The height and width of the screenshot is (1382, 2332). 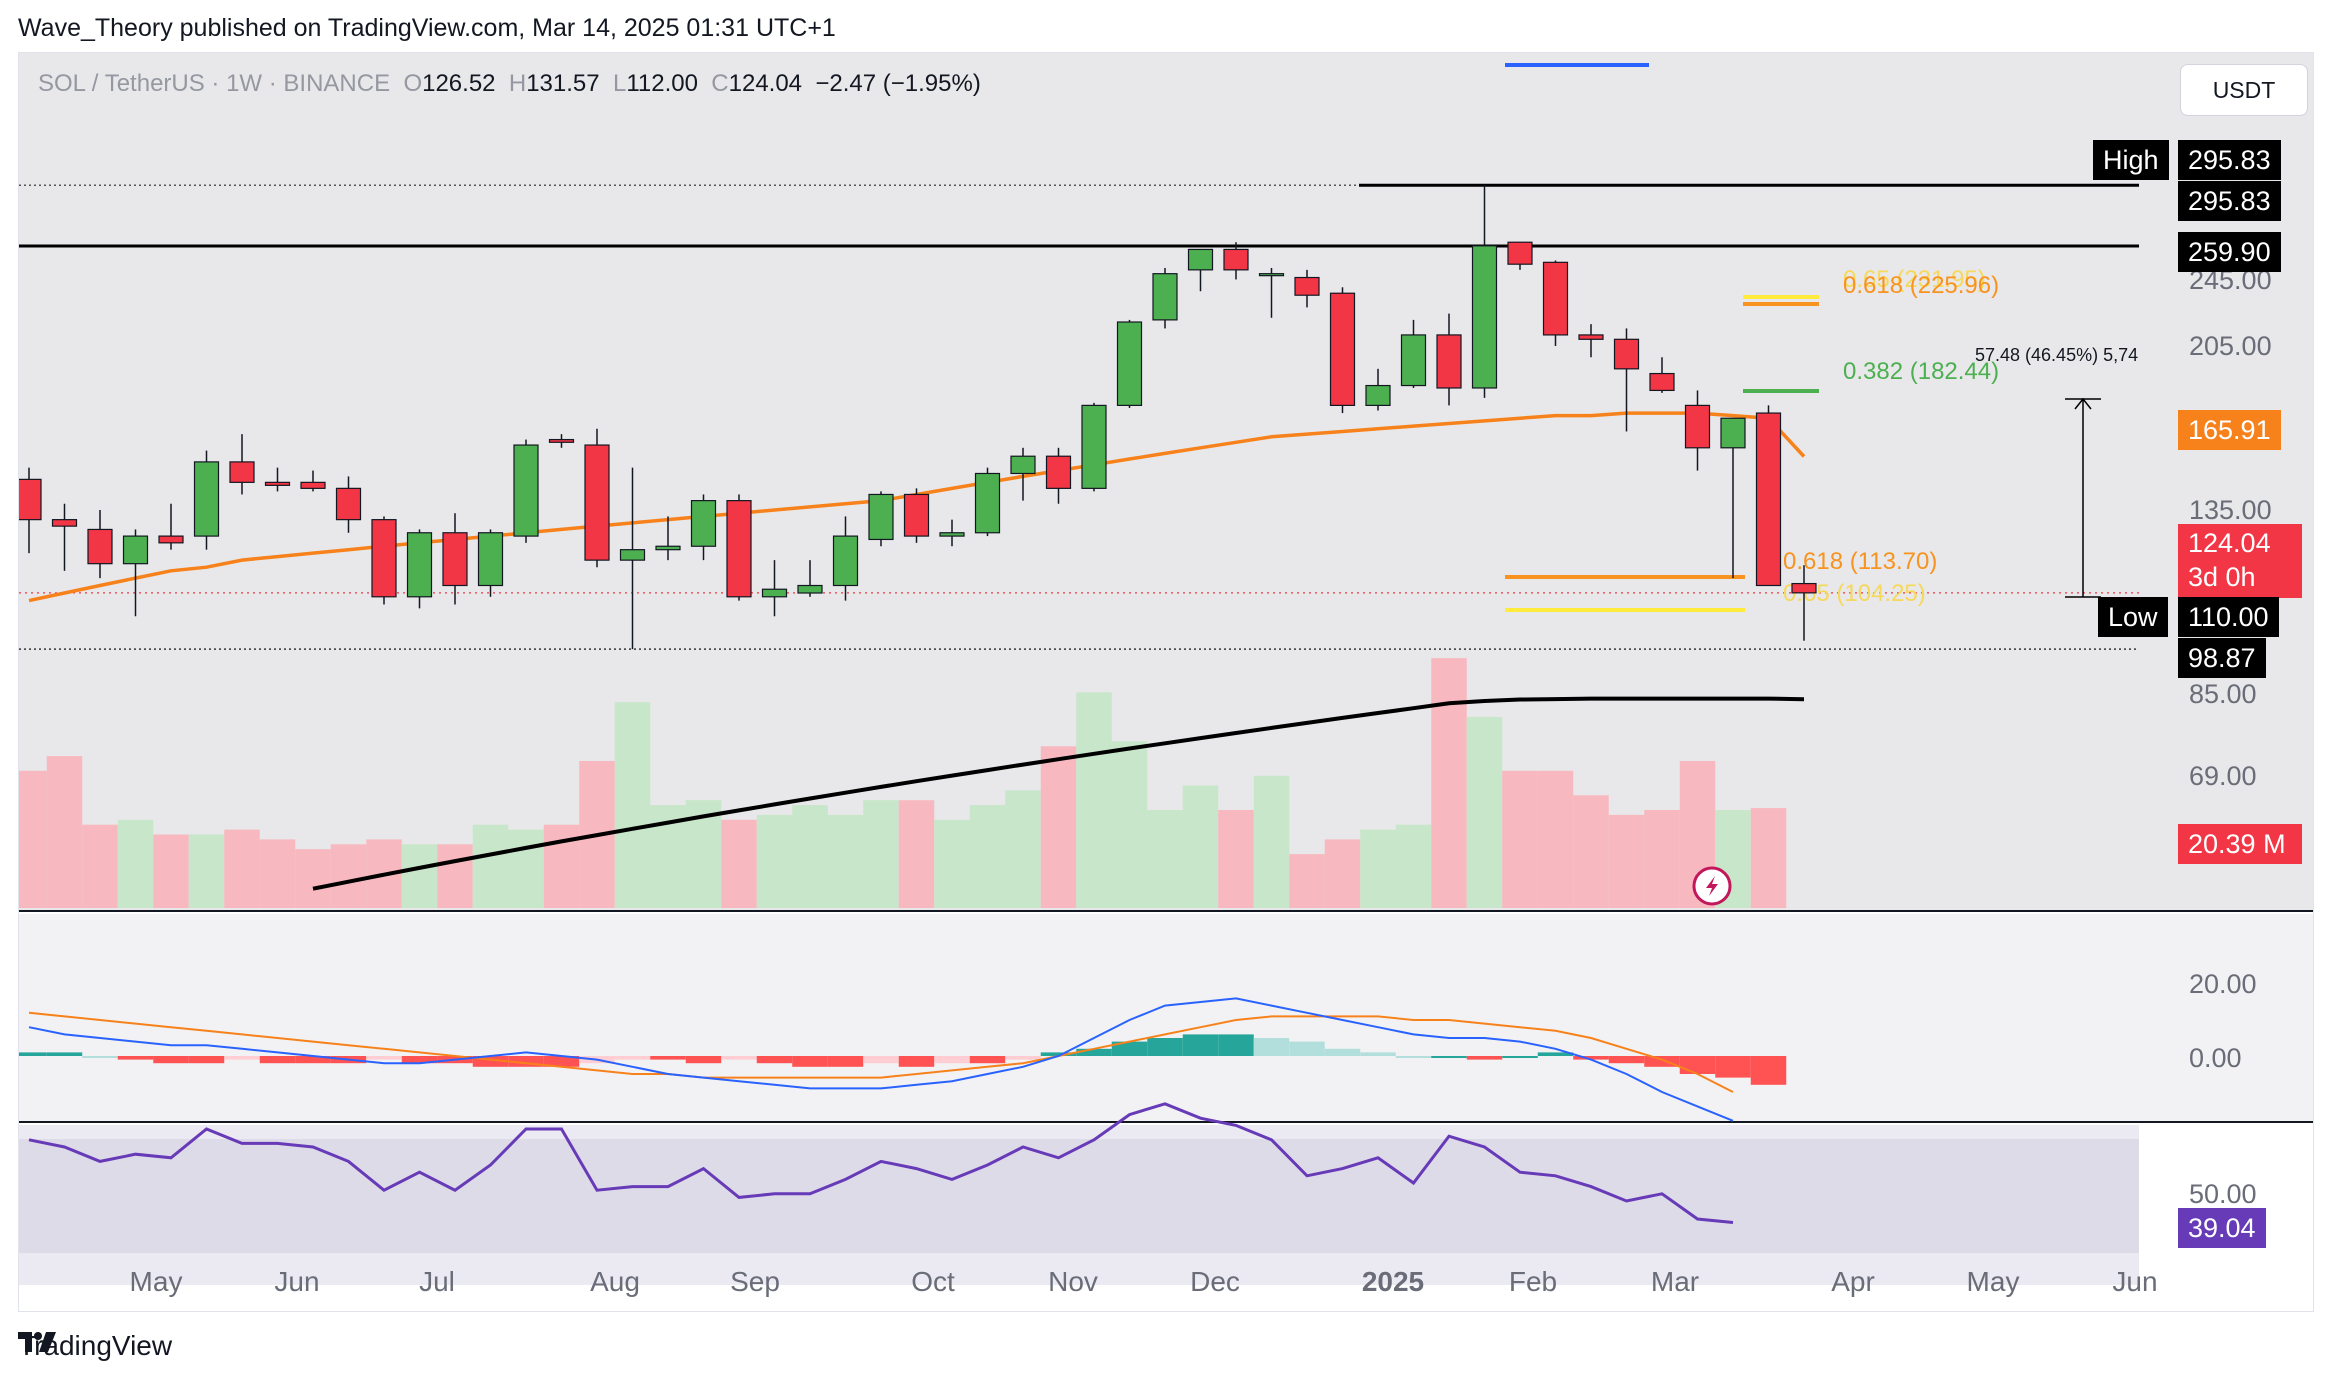 I want to click on legend-low-value: 112.00, so click(x=662, y=83).